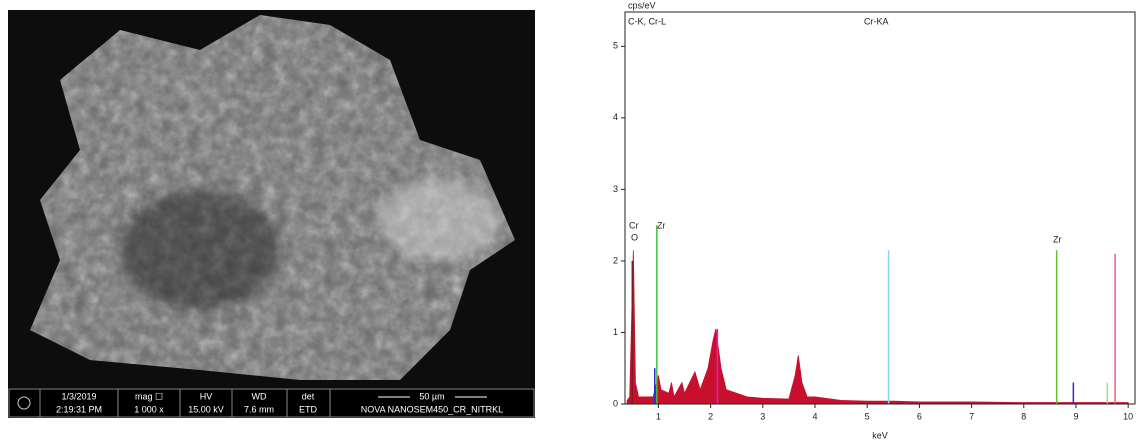  Describe the element at coordinates (431, 396) in the screenshot. I see `scale-label: 50 µm` at that location.